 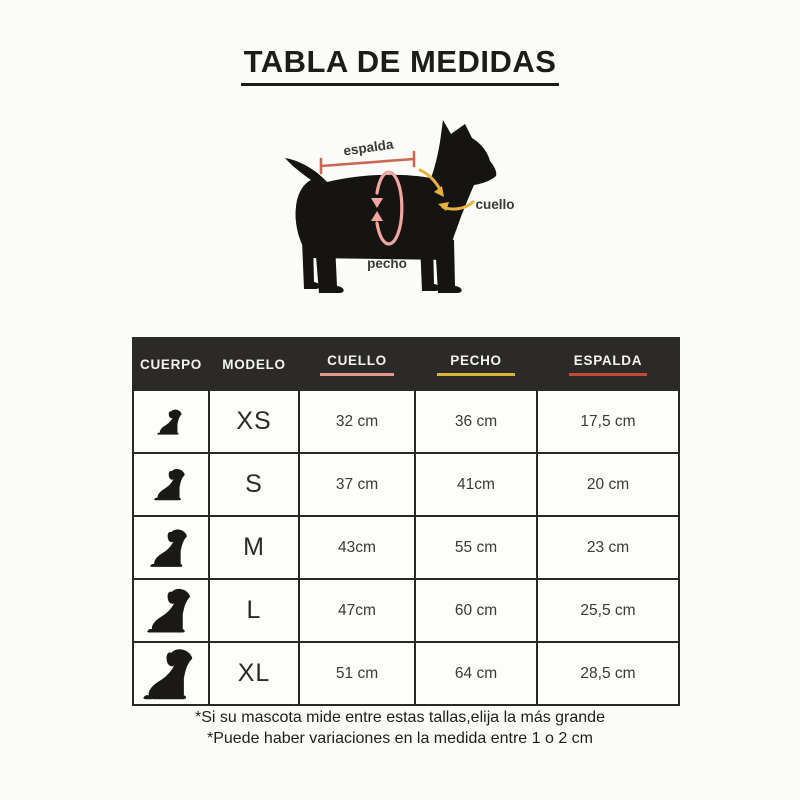 What do you see at coordinates (476, 364) in the screenshot?
I see `header-pecho: PECHO` at bounding box center [476, 364].